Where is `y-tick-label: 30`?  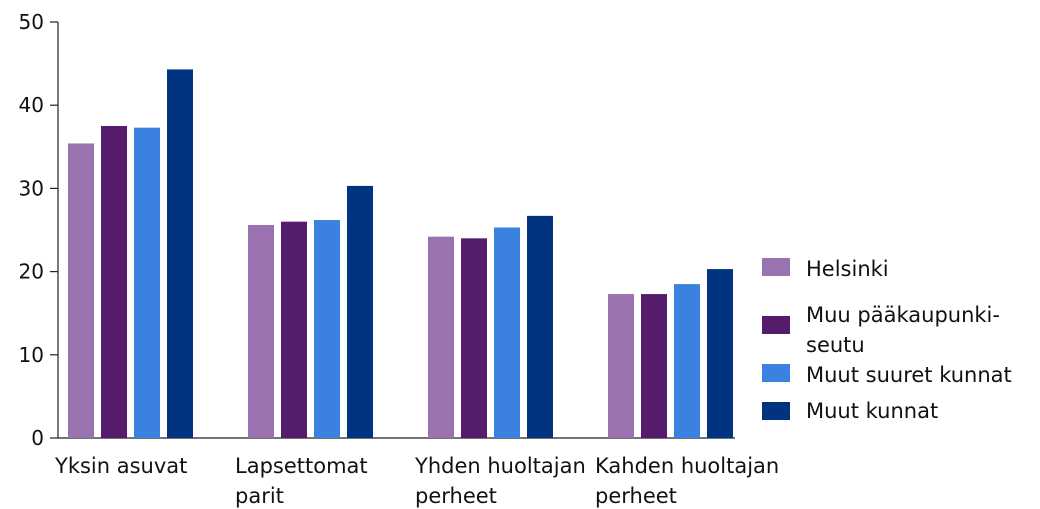 y-tick-label: 30 is located at coordinates (31, 188).